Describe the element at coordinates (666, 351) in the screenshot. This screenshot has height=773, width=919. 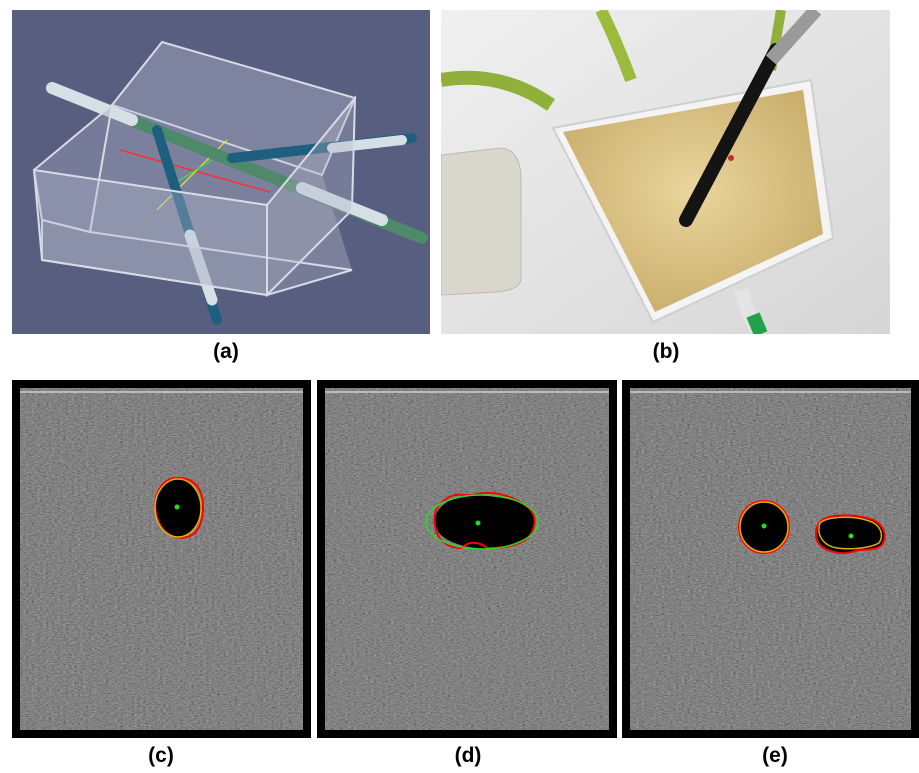
I see `caption-b: (b)` at that location.